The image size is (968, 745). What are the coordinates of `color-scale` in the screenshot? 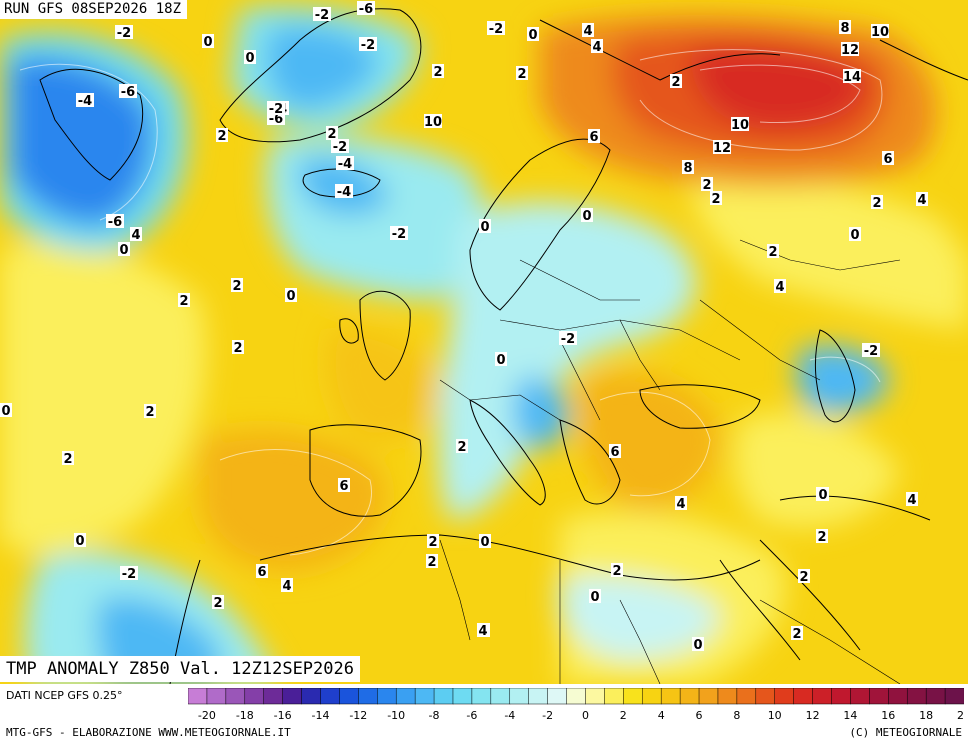 It's located at (576, 696).